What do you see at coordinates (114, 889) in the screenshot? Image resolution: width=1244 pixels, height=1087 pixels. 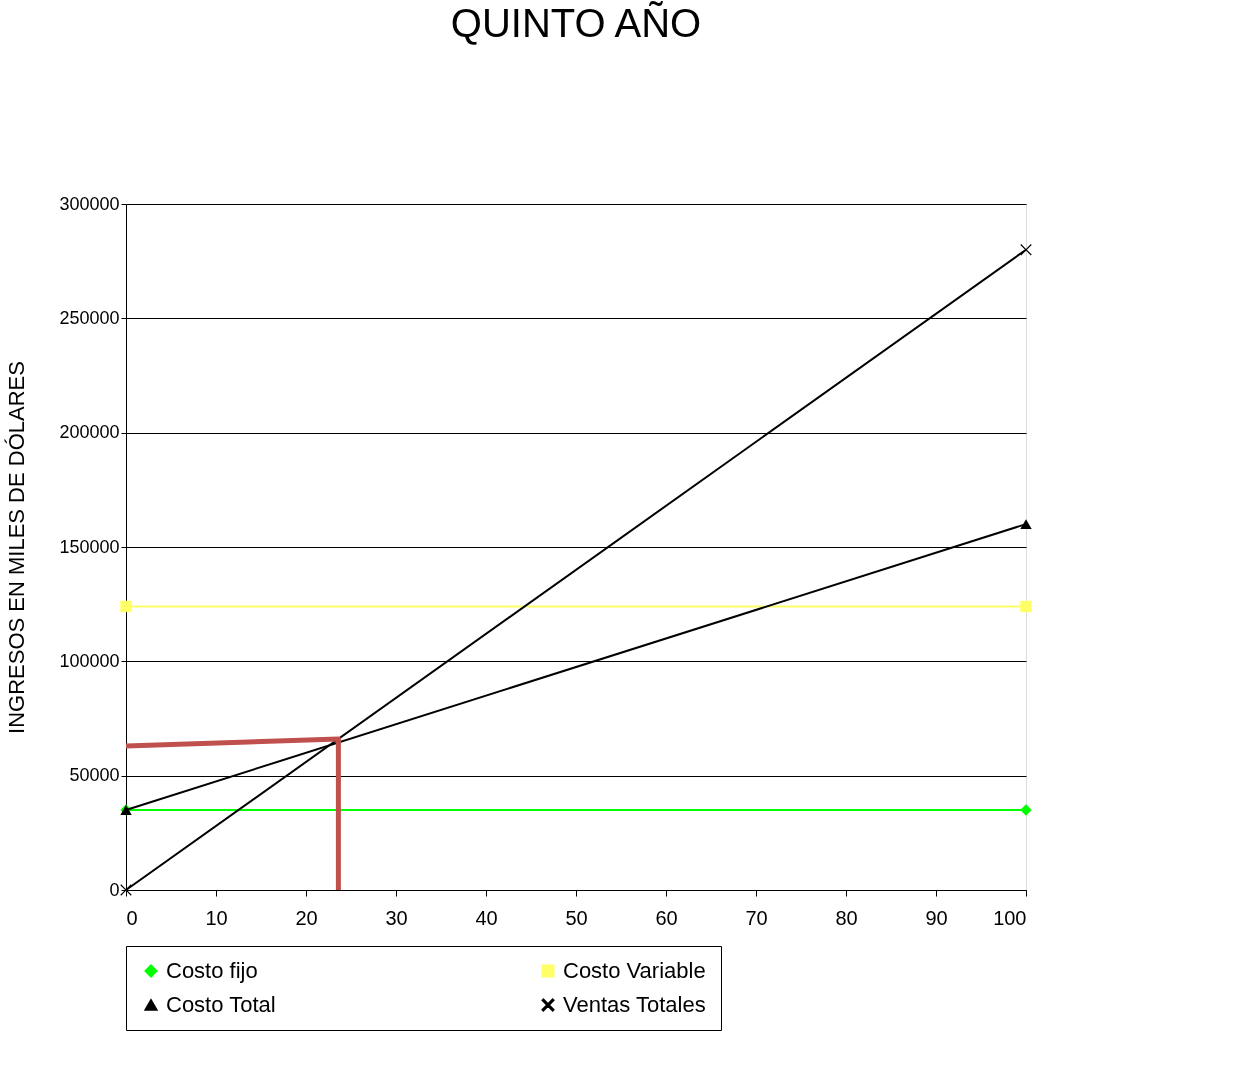 I see `y-tick-label: 0` at bounding box center [114, 889].